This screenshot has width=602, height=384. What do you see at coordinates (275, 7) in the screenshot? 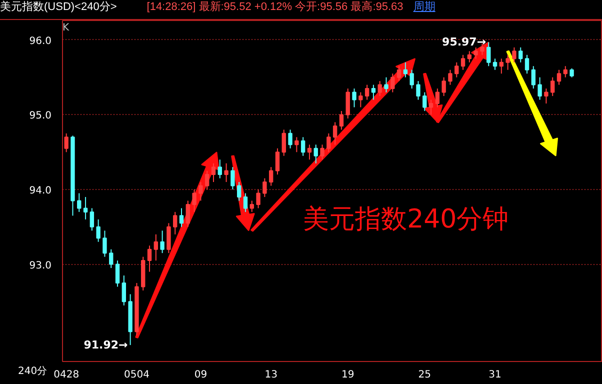
I see `chart-subtitle: [14:28:26] 最新:95.52 +0.12% 今开:95.56 最高:95.63` at bounding box center [275, 7].